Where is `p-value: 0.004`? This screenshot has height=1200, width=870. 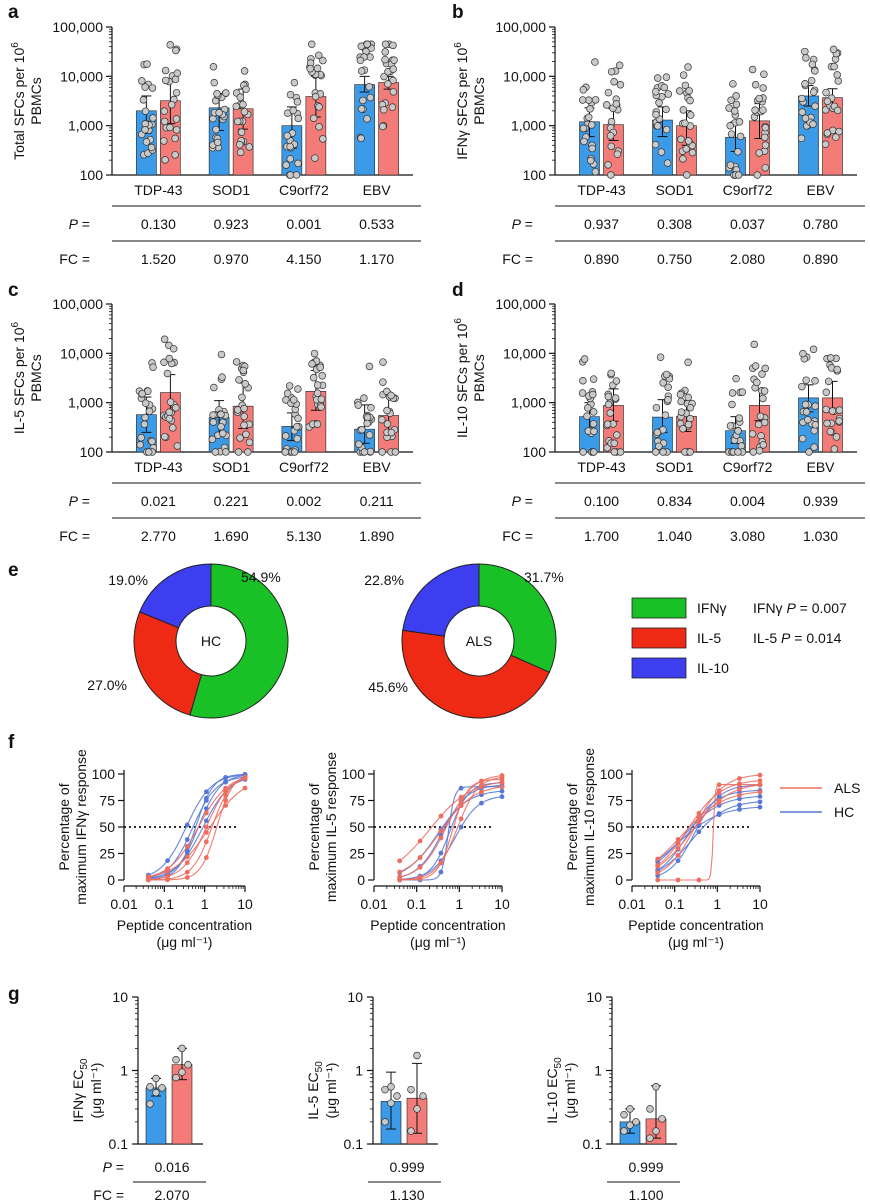
p-value: 0.004 is located at coordinates (747, 501).